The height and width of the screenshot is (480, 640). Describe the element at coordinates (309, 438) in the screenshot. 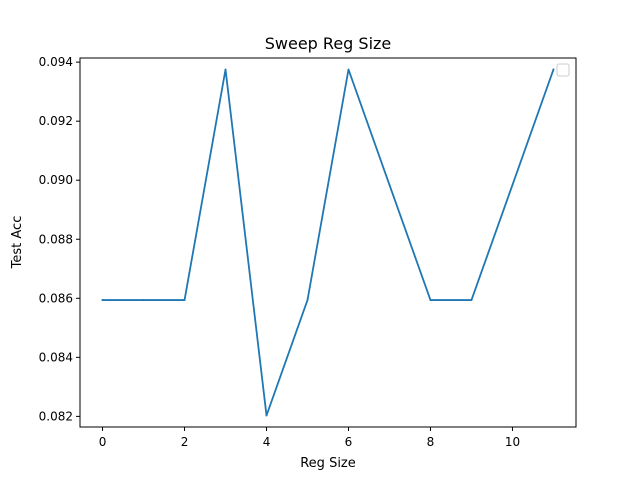

I see `x-axis: 0 2 4 6 8 10` at that location.